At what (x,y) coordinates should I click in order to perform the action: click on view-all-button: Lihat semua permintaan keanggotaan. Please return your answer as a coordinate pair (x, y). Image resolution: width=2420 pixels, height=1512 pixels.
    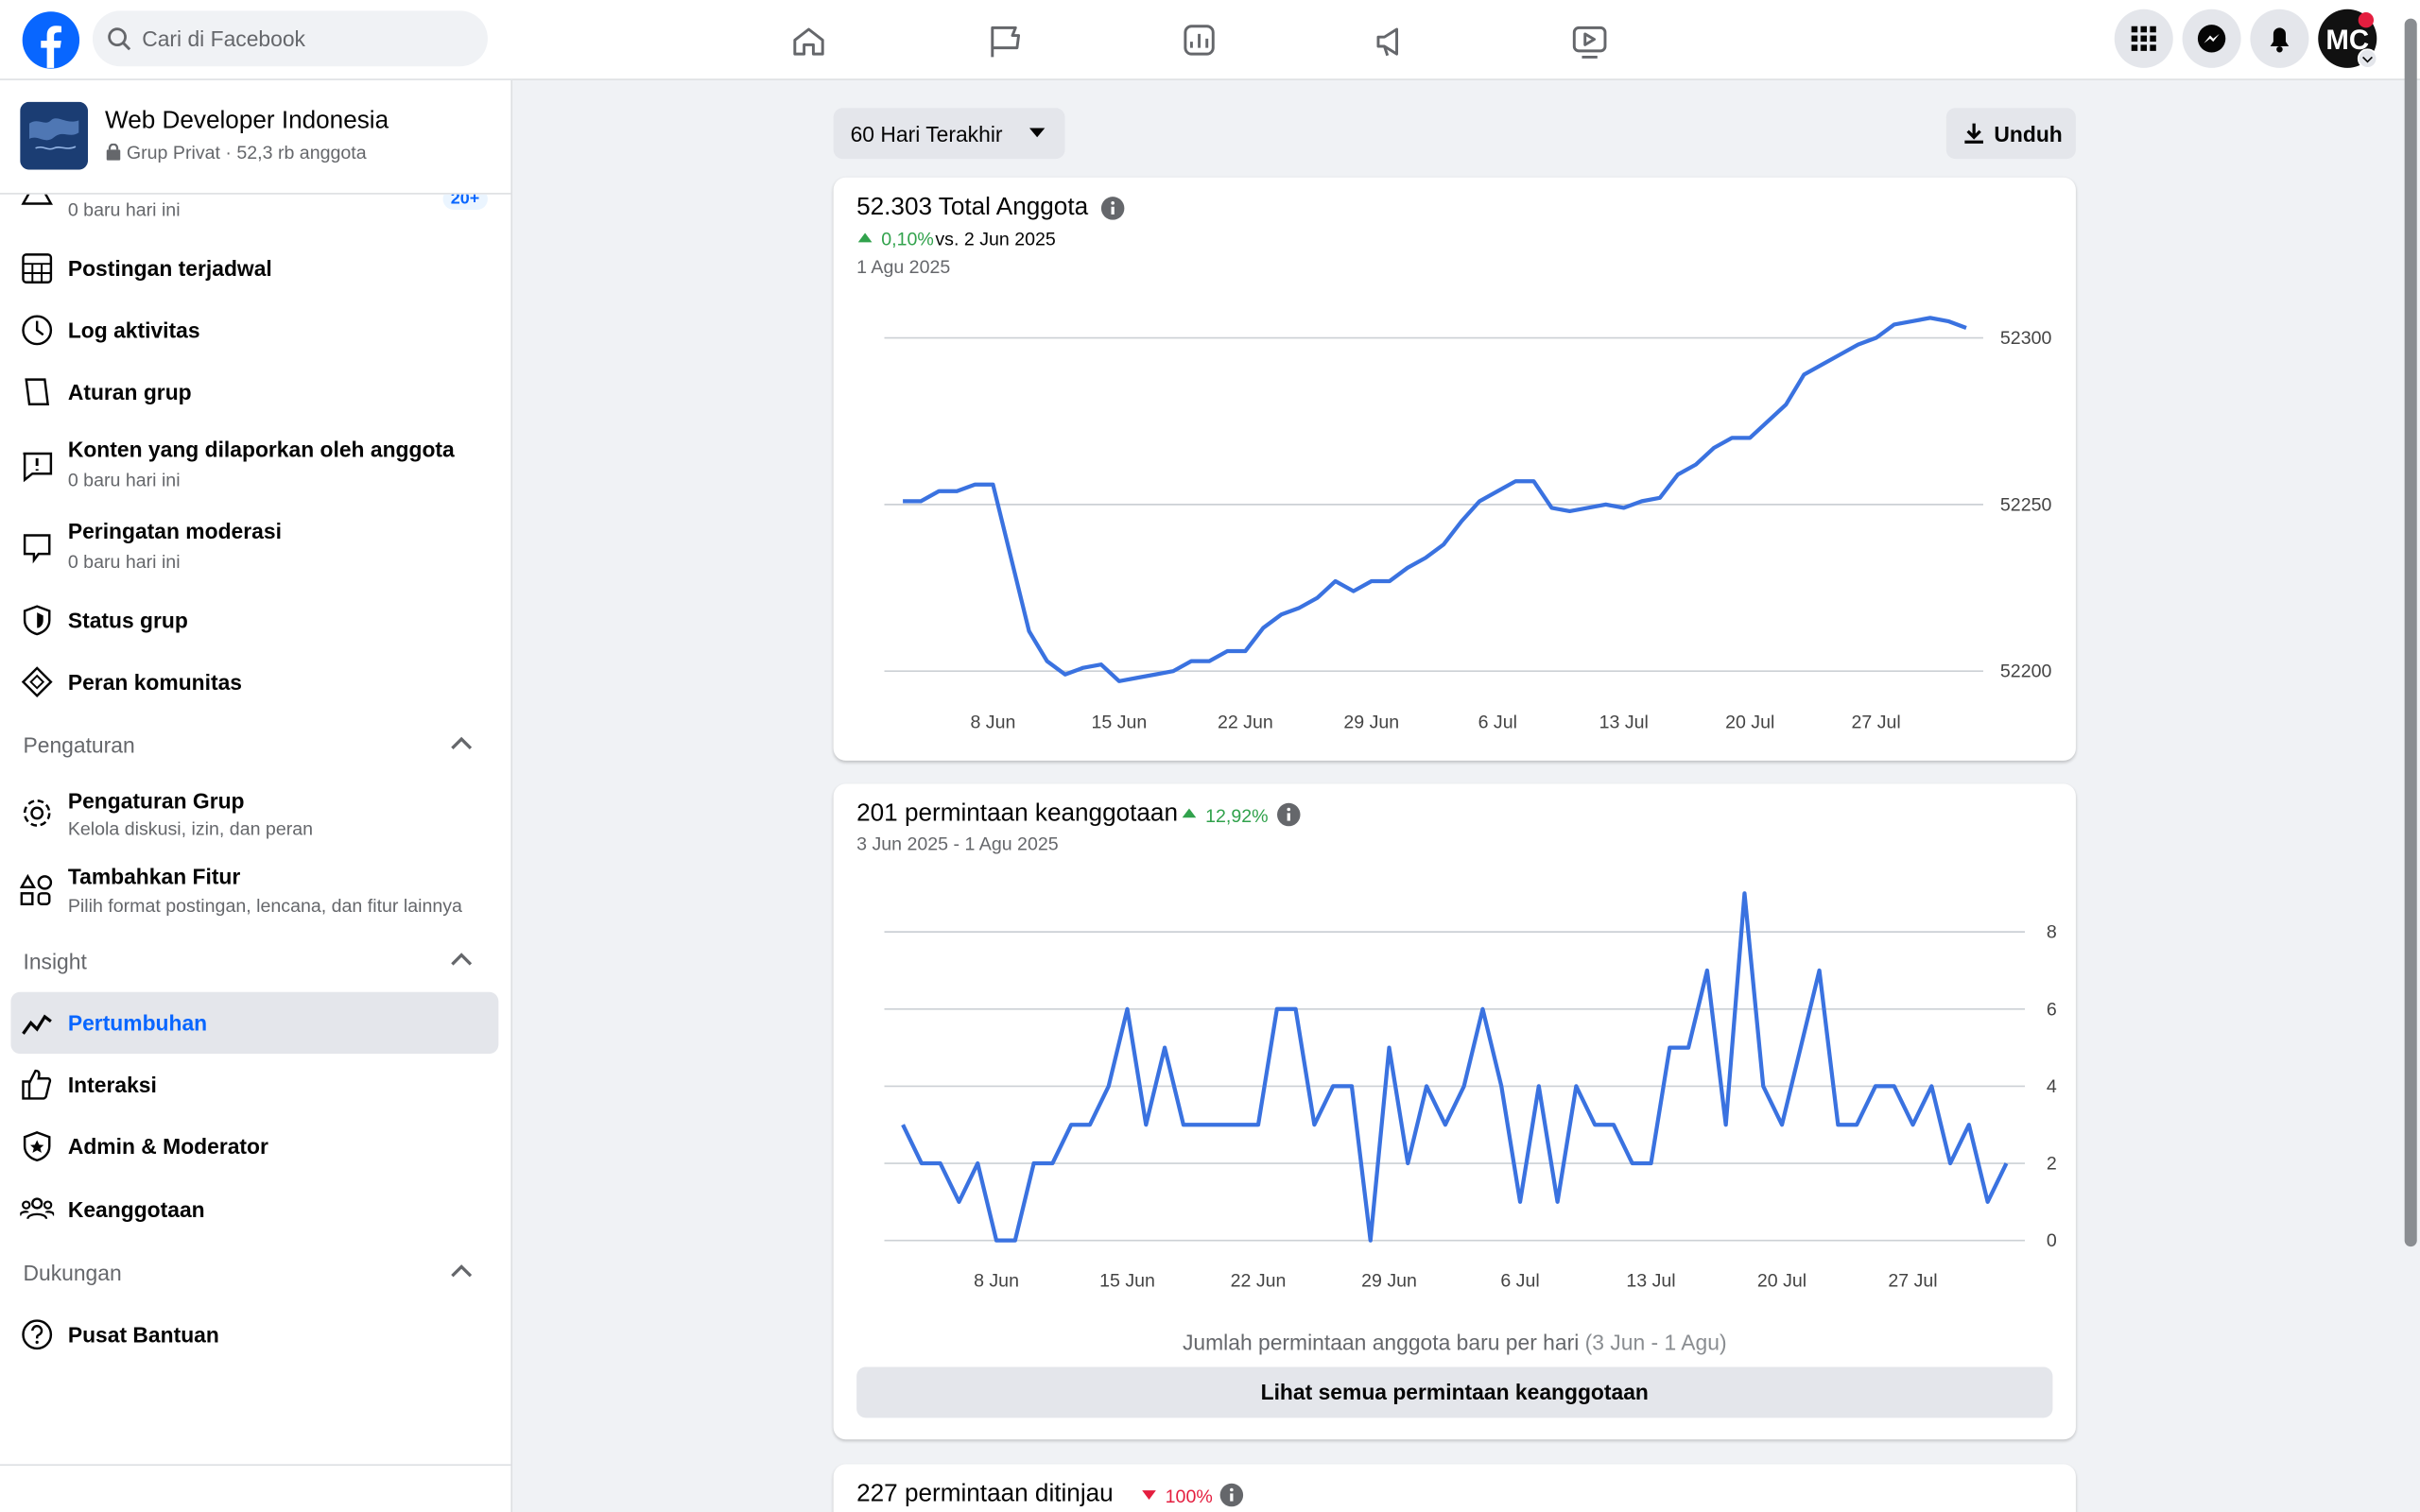
    Looking at the image, I should click on (1454, 1392).